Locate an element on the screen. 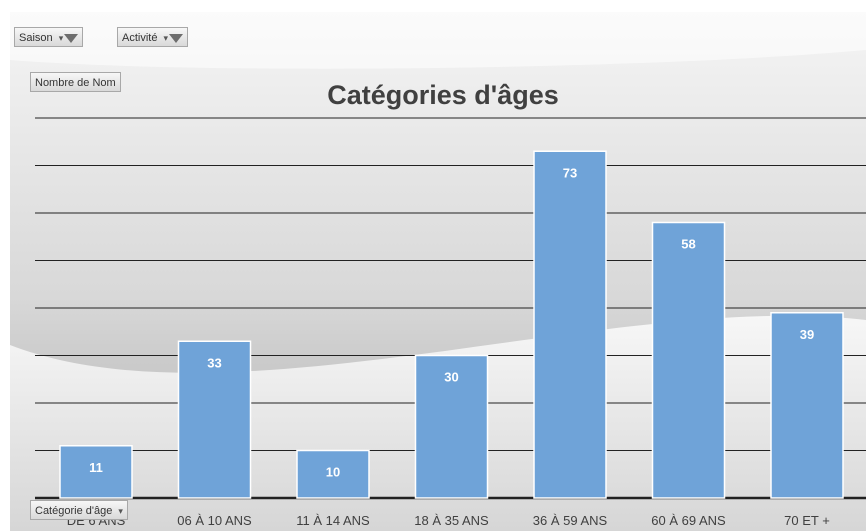  value-field-label: Nombre de Nom is located at coordinates (75, 83).